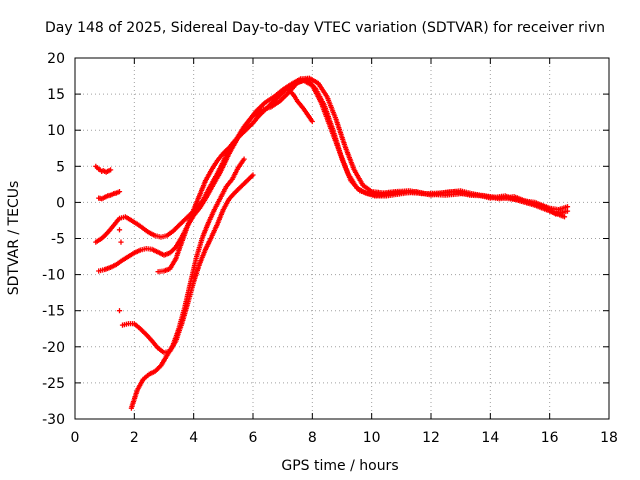 Image resolution: width=640 pixels, height=480 pixels. Describe the element at coordinates (609, 438) in the screenshot. I see `x-tick-label: 18` at that location.